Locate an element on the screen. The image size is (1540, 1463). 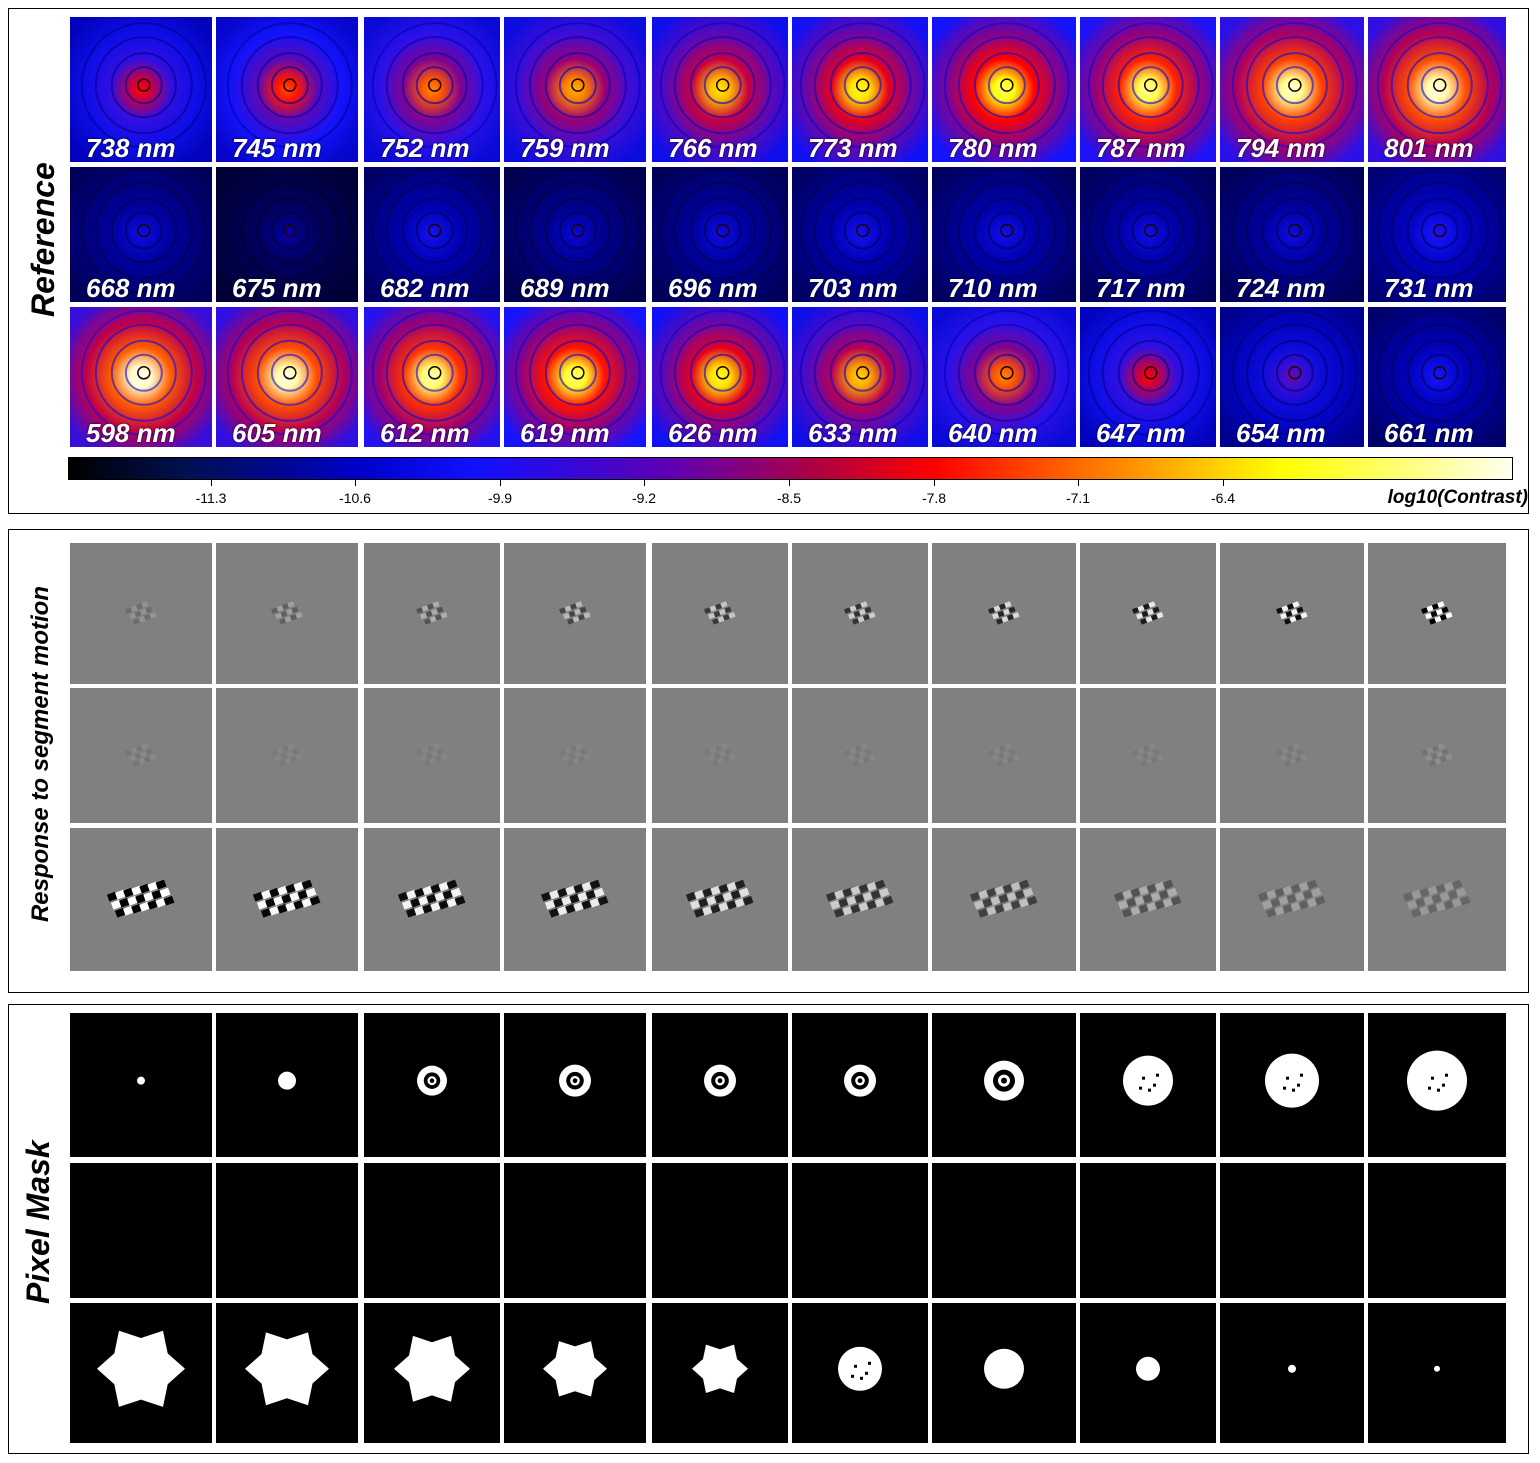
reference-tile: 752 nm is located at coordinates (432, 89).